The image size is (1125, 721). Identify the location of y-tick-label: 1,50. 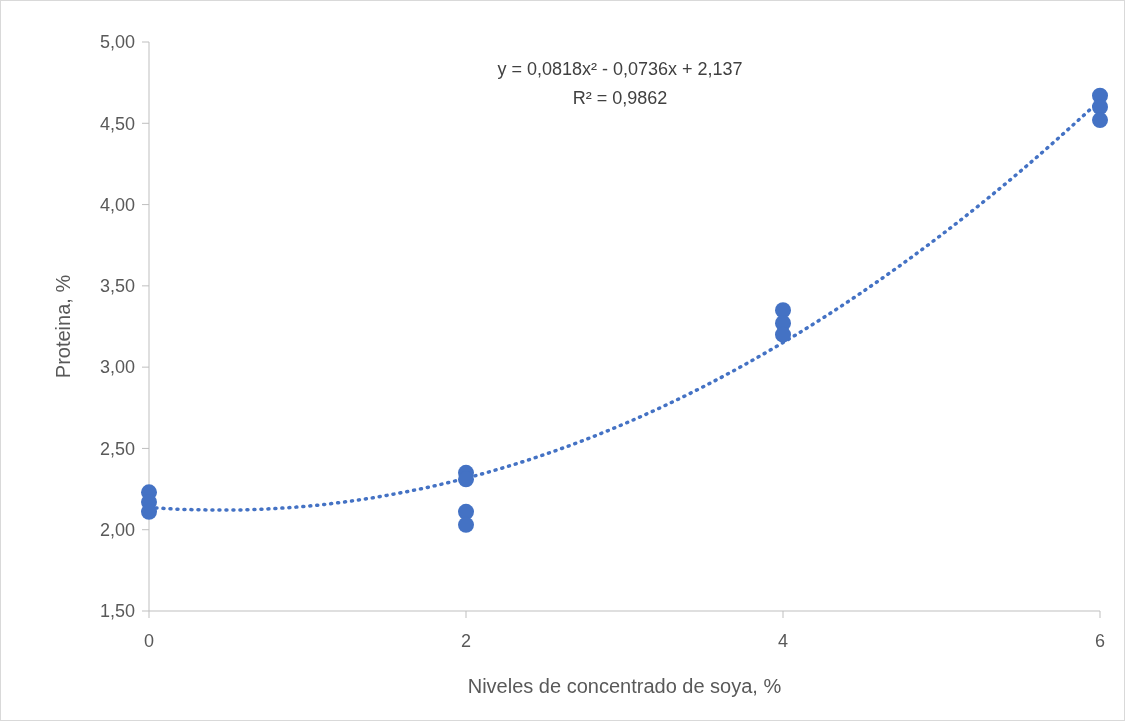
(117, 611).